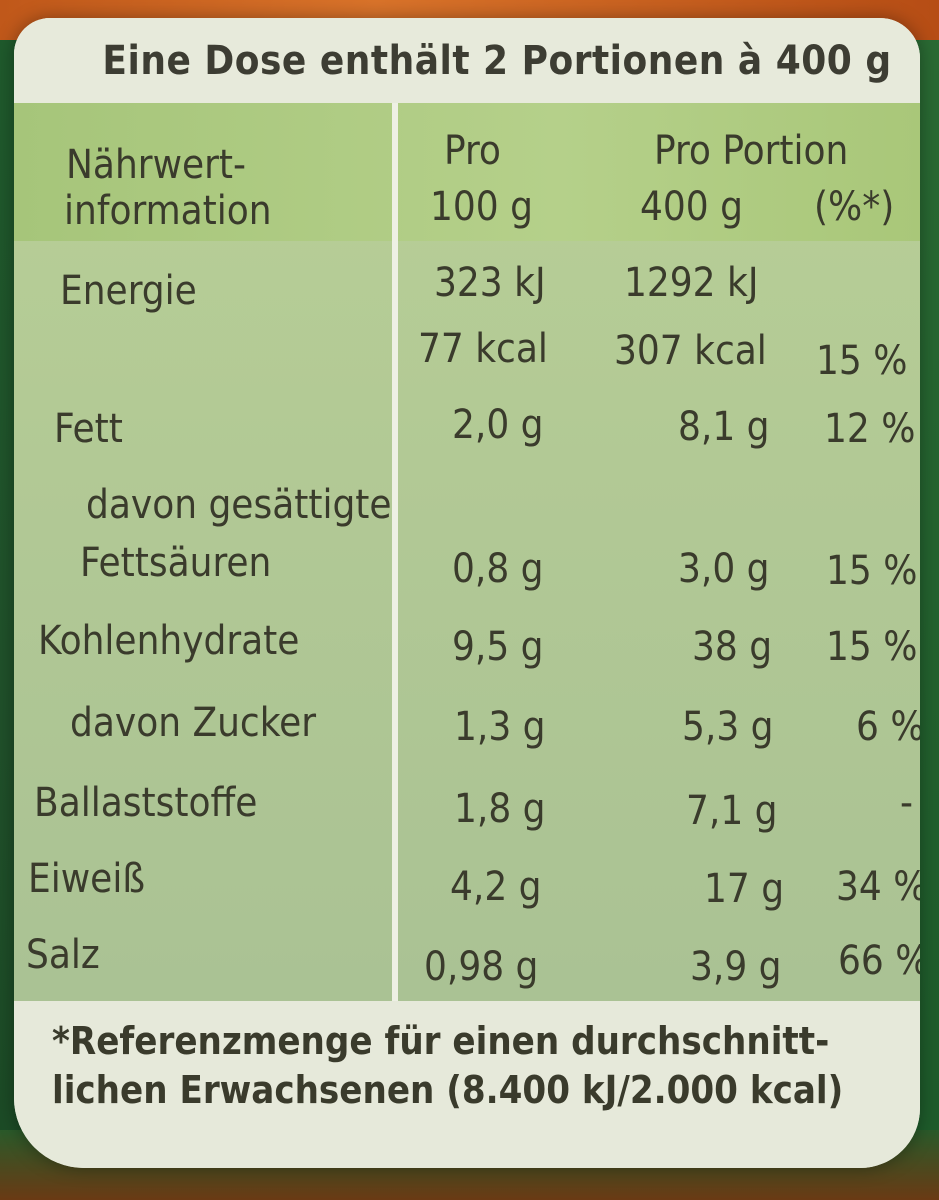 This screenshot has height=1200, width=939. I want to click on cell-ballaststoffe-100: 1,8 g, so click(500, 809).